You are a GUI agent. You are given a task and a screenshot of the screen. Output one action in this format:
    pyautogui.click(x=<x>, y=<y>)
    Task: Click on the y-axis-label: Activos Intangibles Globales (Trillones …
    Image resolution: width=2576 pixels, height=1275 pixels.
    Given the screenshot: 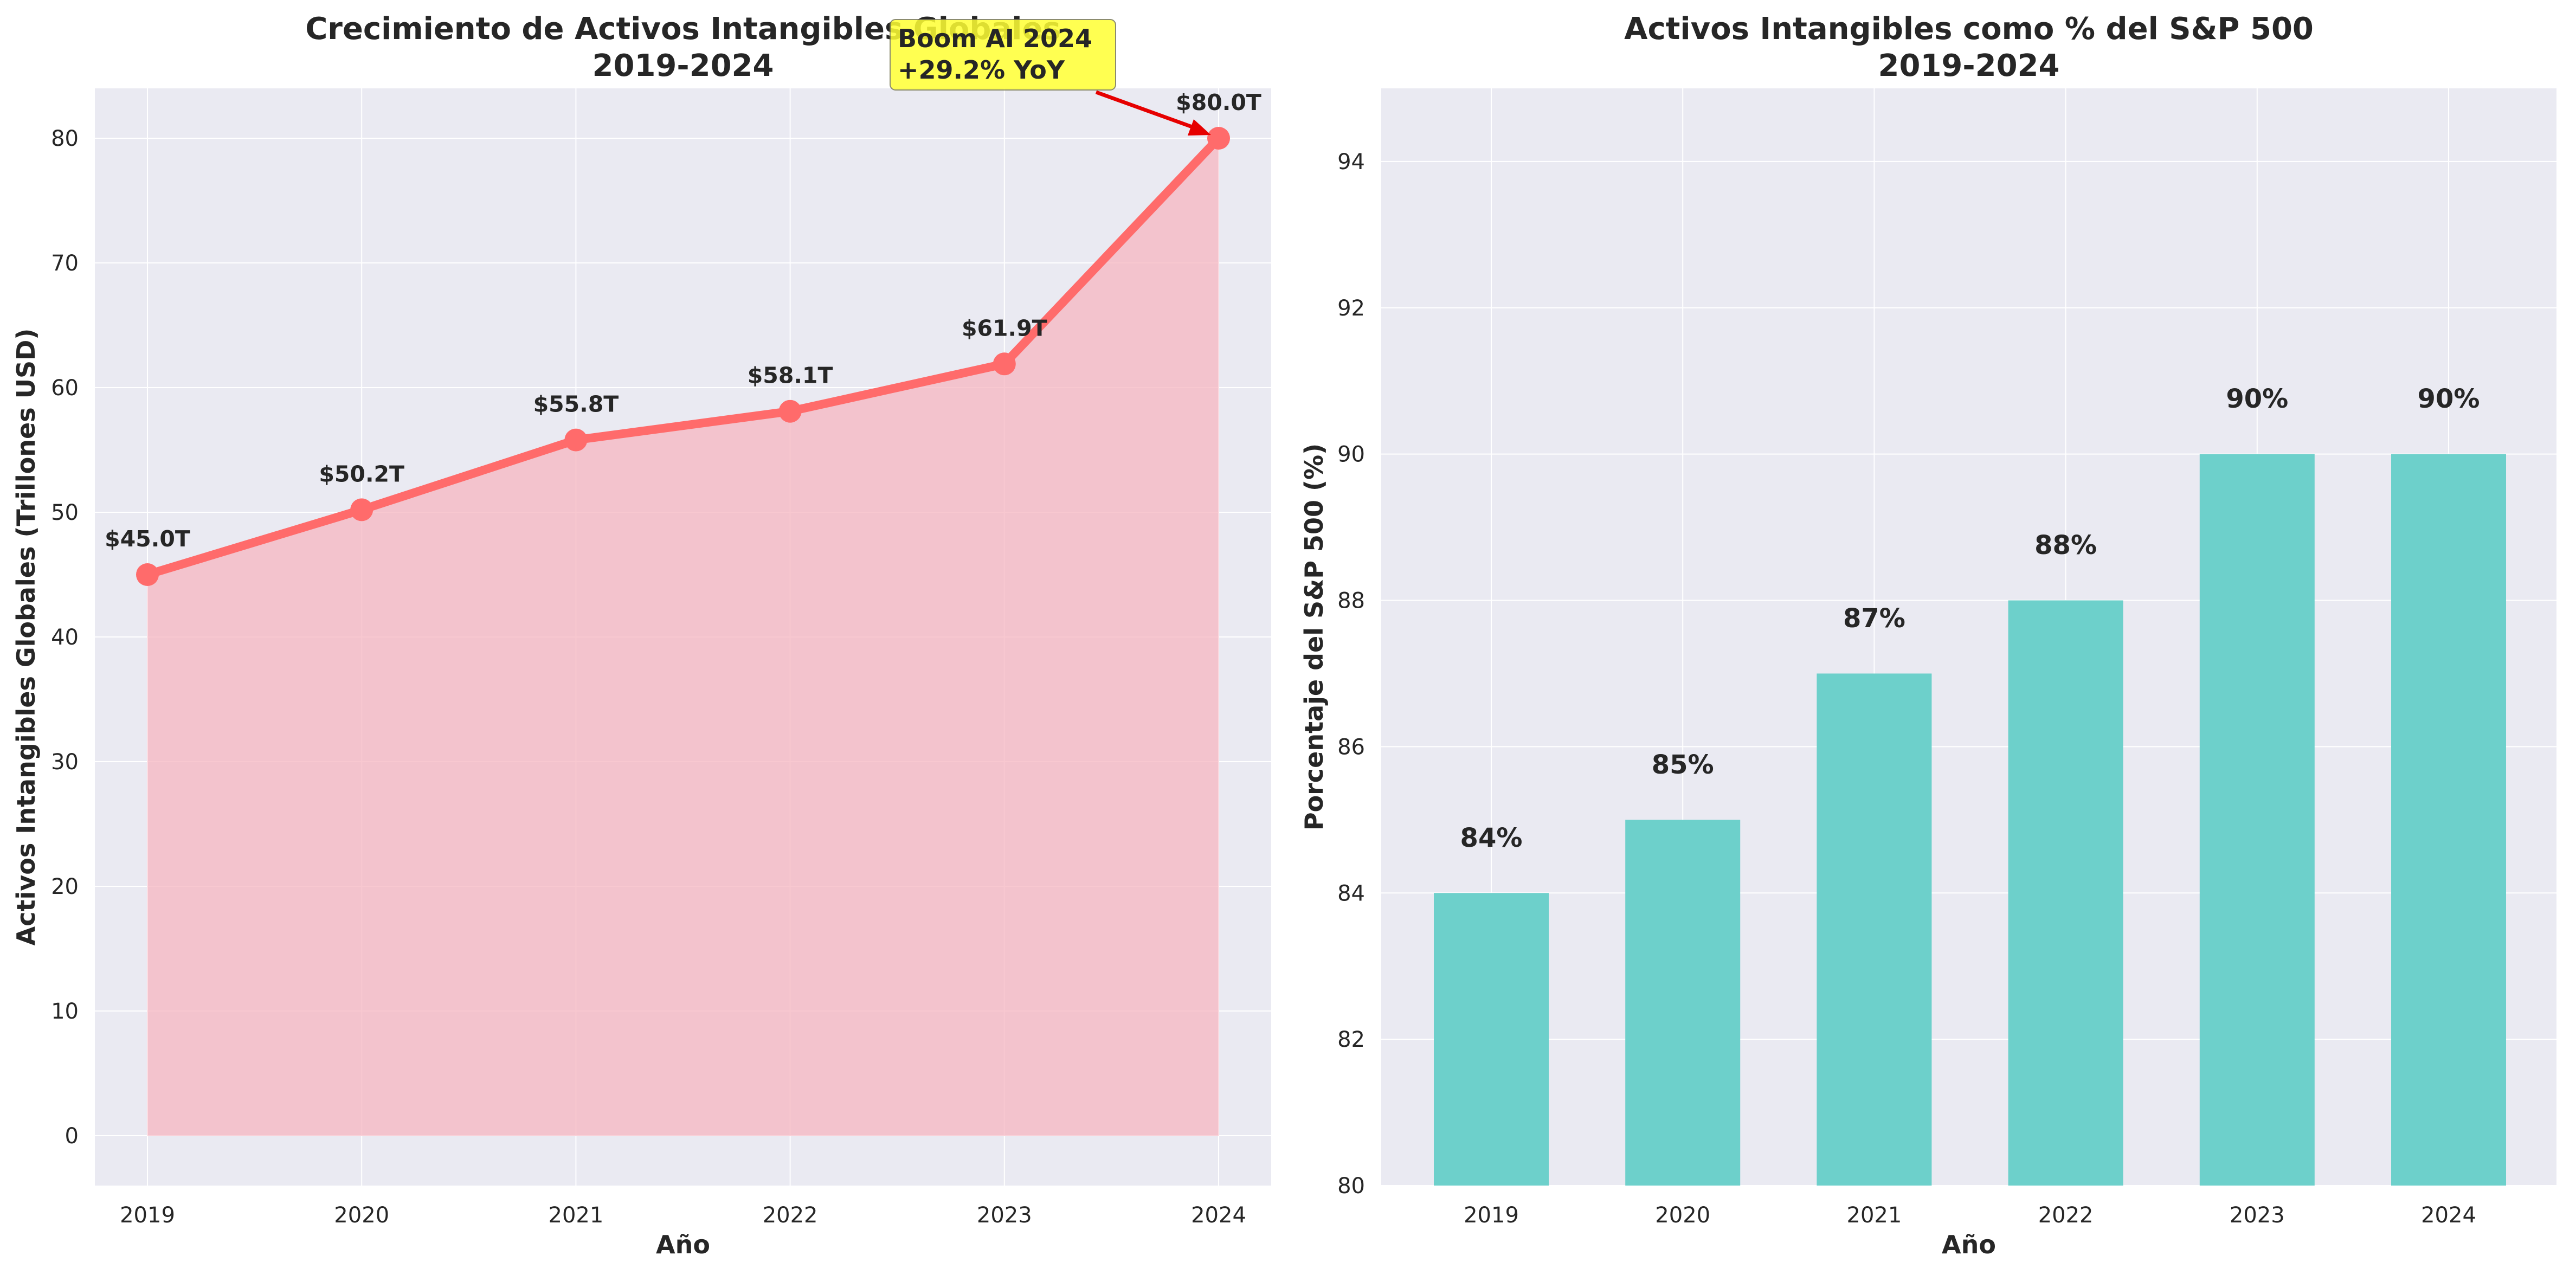 What is the action you would take?
    pyautogui.click(x=26, y=637)
    